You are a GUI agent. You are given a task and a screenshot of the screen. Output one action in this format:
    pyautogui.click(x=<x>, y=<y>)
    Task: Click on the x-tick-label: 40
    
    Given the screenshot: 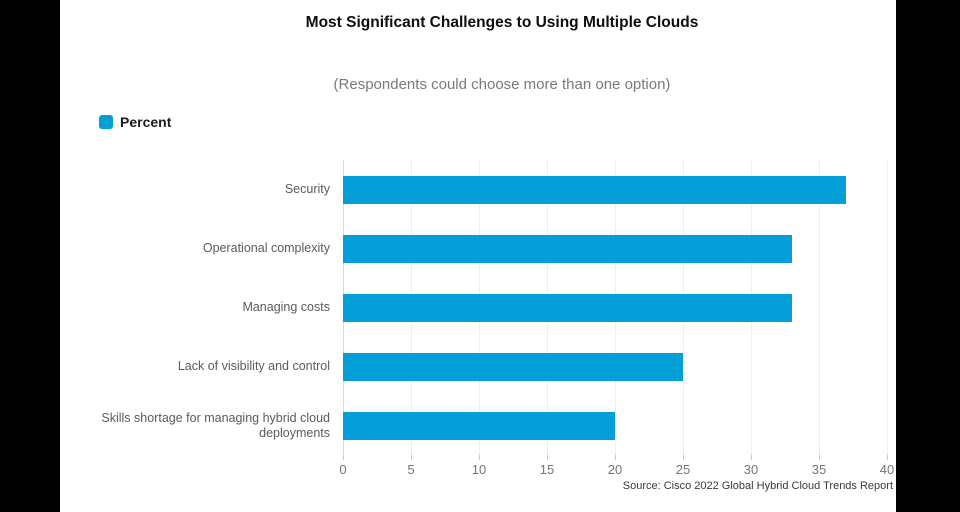 What is the action you would take?
    pyautogui.click(x=887, y=469)
    